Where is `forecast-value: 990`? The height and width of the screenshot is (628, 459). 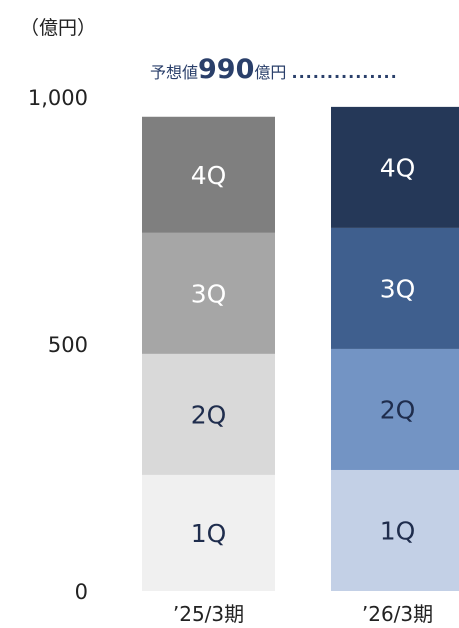
forecast-value: 990 is located at coordinates (226, 69).